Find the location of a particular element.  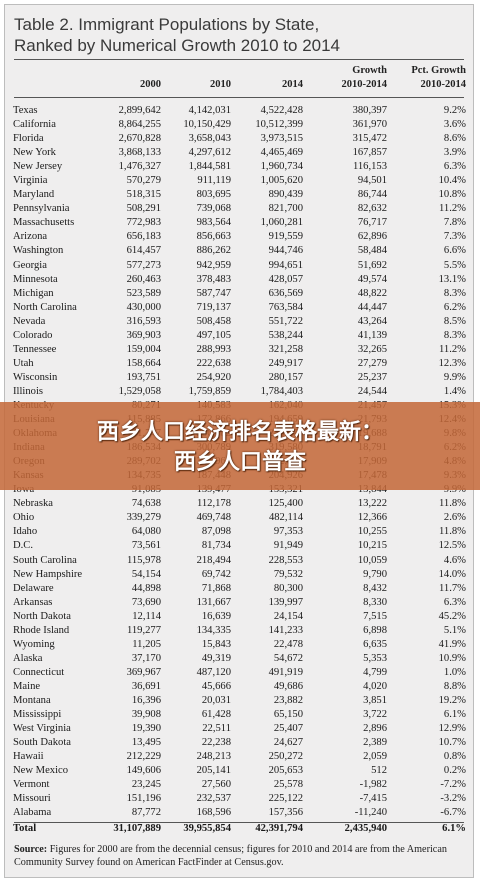

table-row: Delaware 44,898 71,868 80,300 8,432 11.7% is located at coordinates (240, 589).